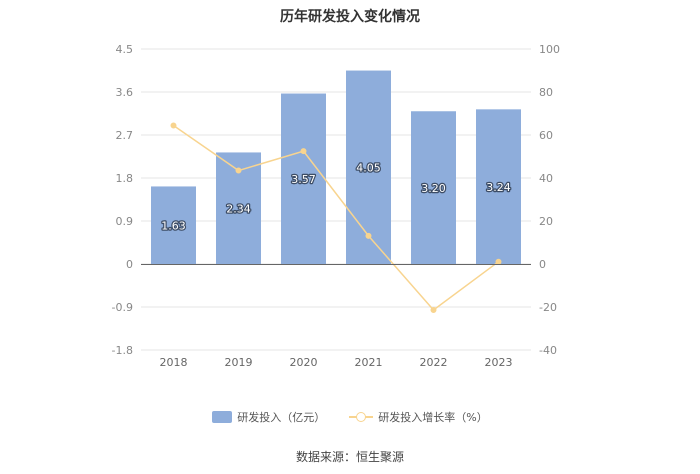 This screenshot has height=474, width=700. What do you see at coordinates (125, 92) in the screenshot?
I see `y-left-tick-label: 3.6` at bounding box center [125, 92].